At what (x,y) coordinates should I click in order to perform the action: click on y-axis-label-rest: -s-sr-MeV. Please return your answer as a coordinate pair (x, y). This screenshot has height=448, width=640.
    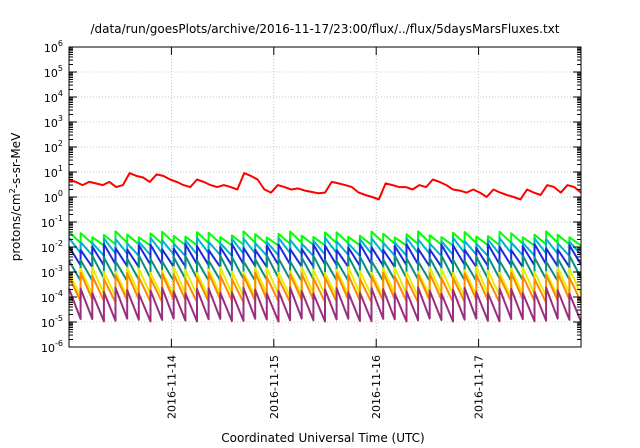
    Looking at the image, I should click on (16, 160).